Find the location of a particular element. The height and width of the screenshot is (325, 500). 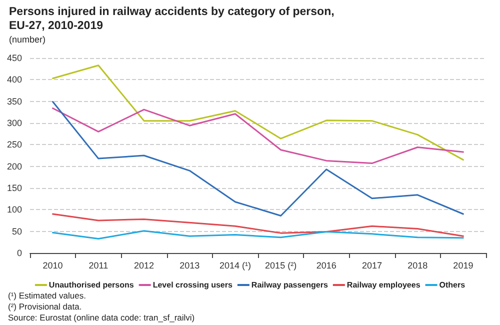

x-tick-label: 2018 is located at coordinates (418, 265).